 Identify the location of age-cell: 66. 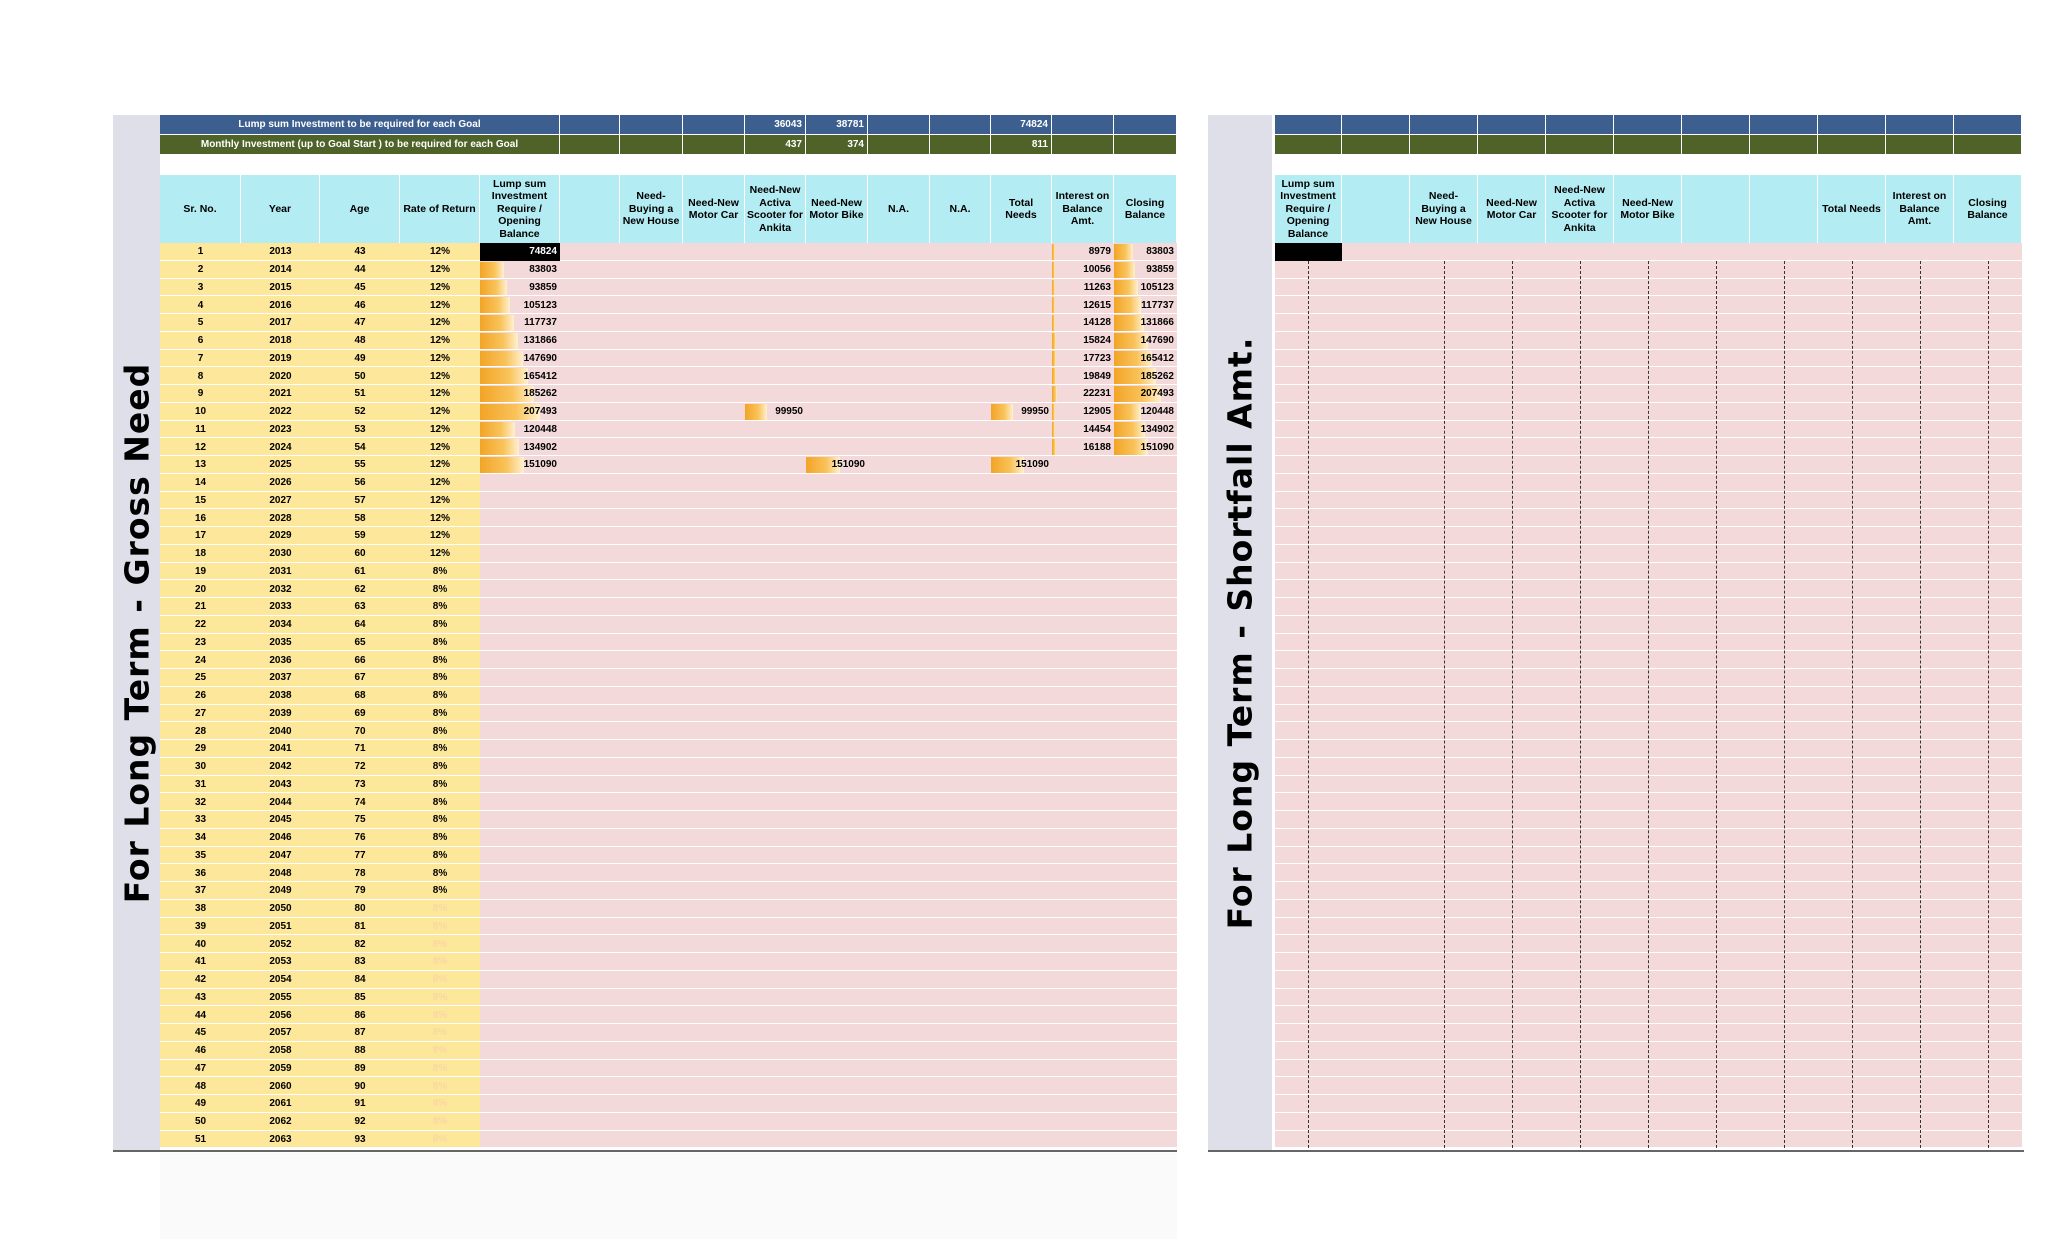
(360, 660).